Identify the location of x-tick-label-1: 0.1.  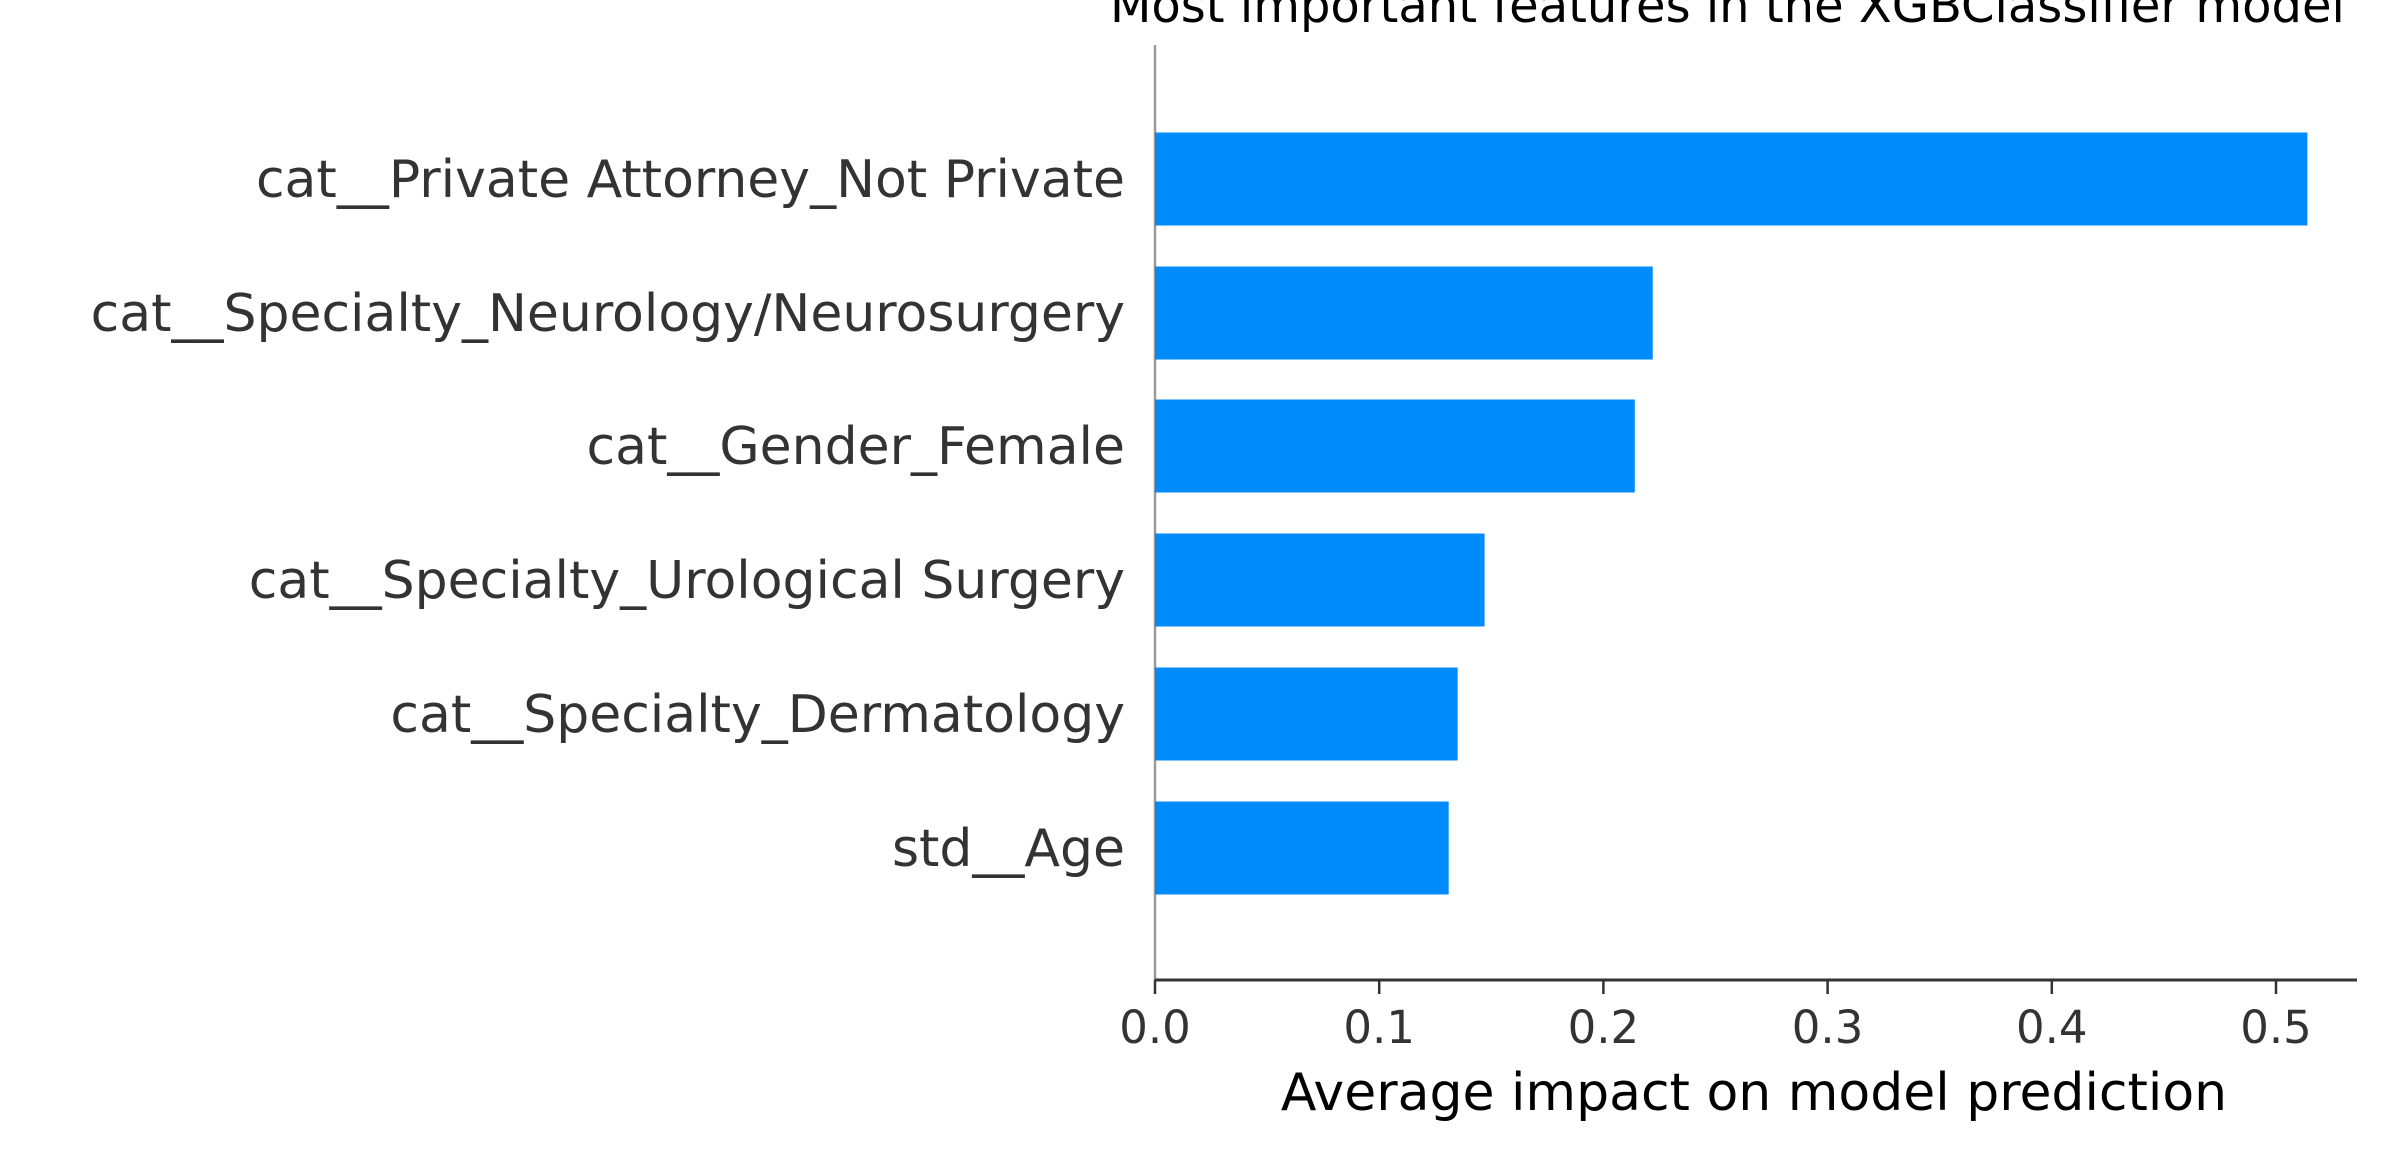
(1379, 1027).